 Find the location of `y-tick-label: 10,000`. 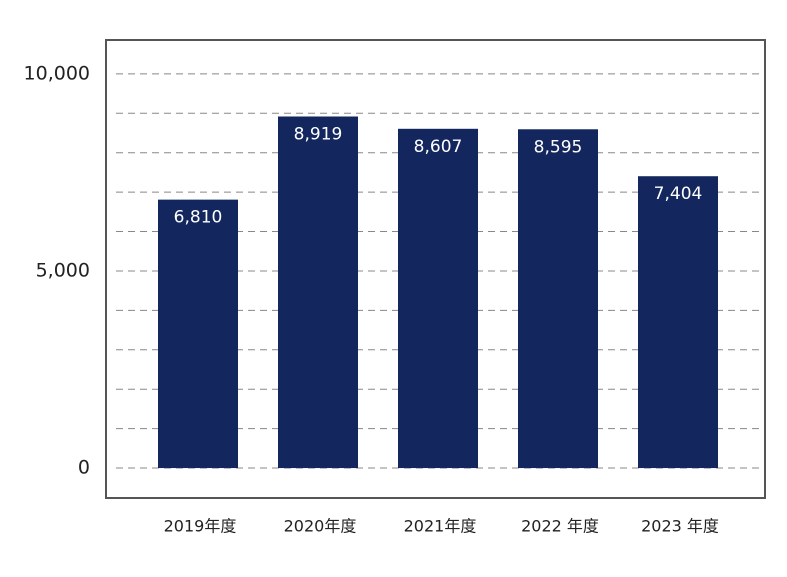

y-tick-label: 10,000 is located at coordinates (57, 73).